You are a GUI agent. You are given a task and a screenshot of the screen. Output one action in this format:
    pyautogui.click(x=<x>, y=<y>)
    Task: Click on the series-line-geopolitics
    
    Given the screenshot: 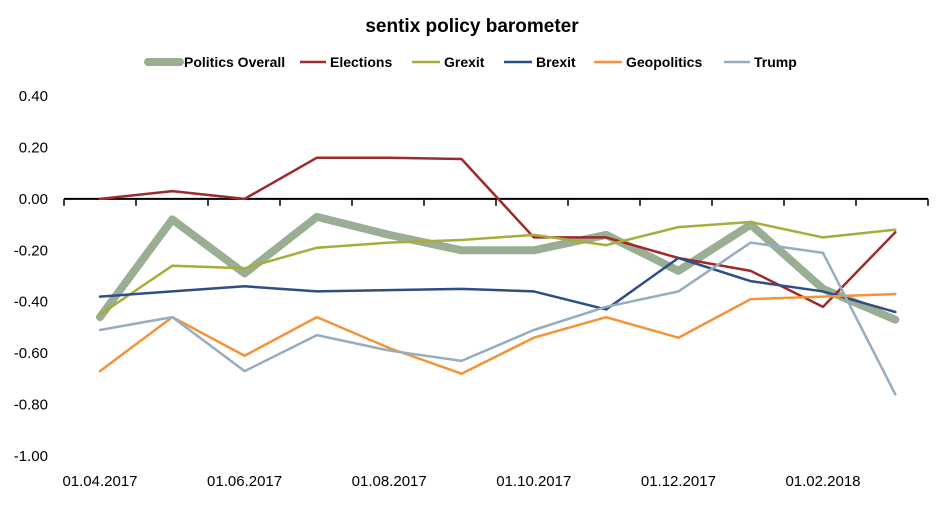 What is the action you would take?
    pyautogui.click(x=497, y=333)
    